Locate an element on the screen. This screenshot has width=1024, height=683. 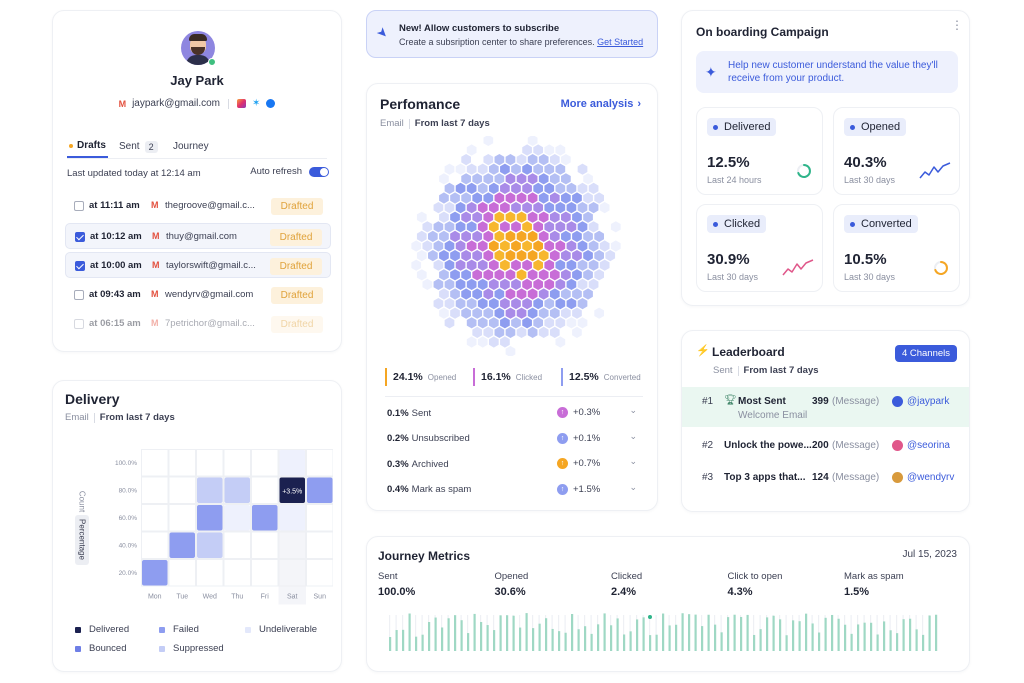
performance-filter-value: From last 7 days is located at coordinates (452, 123).